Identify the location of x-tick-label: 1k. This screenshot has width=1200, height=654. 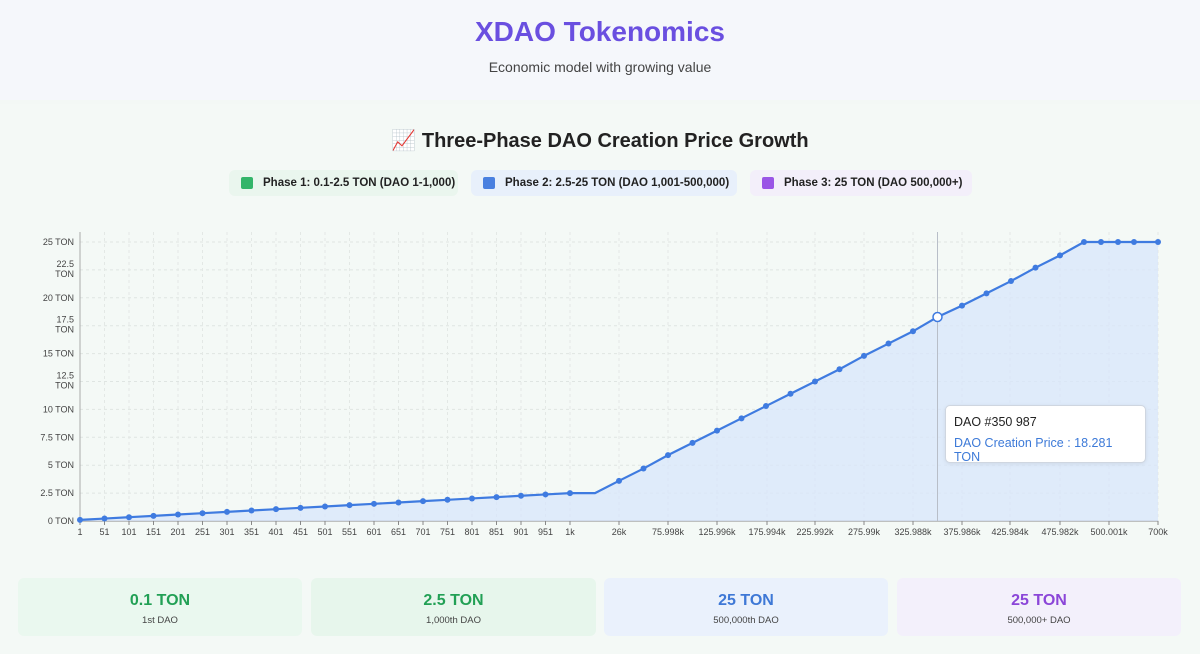
(570, 532).